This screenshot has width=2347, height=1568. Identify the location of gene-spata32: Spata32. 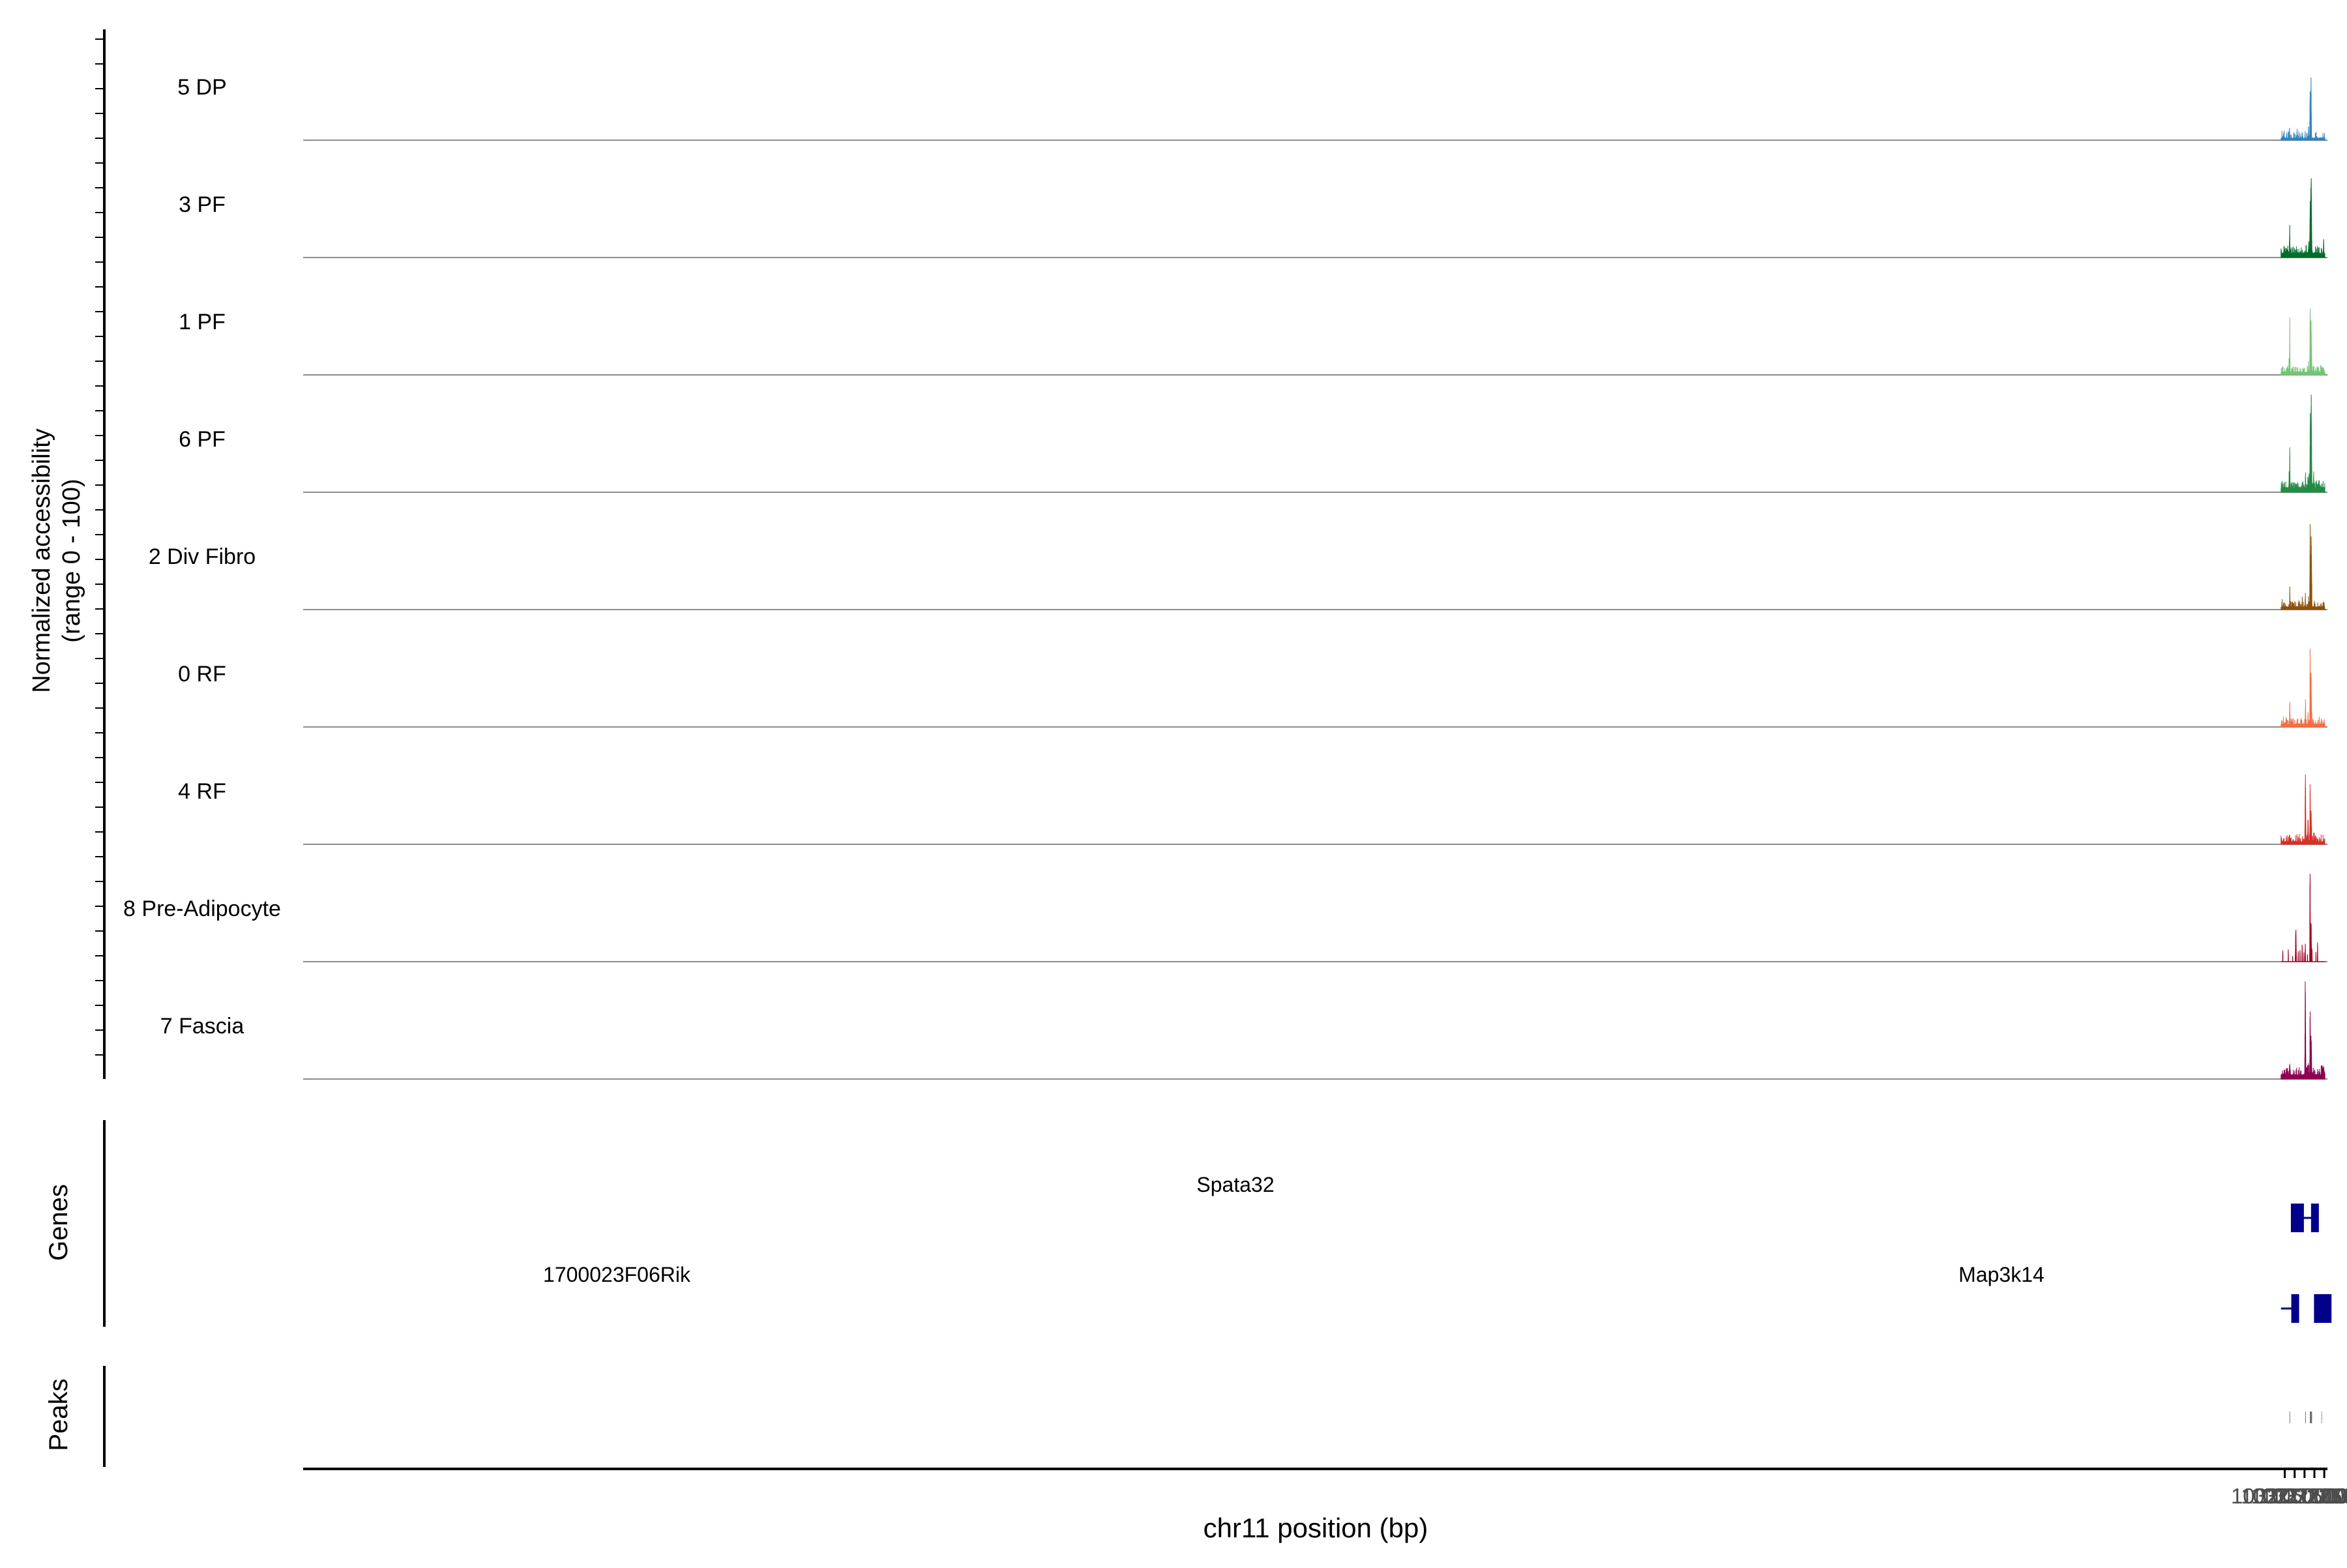
(1758, 1202).